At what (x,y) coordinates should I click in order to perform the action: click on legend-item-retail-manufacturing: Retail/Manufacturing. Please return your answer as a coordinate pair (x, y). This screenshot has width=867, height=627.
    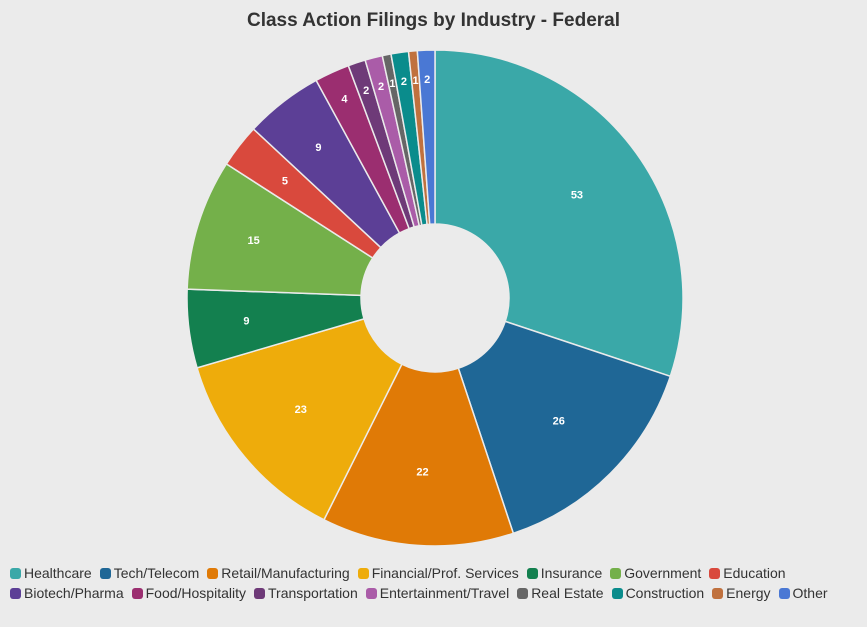
    Looking at the image, I should click on (278, 573).